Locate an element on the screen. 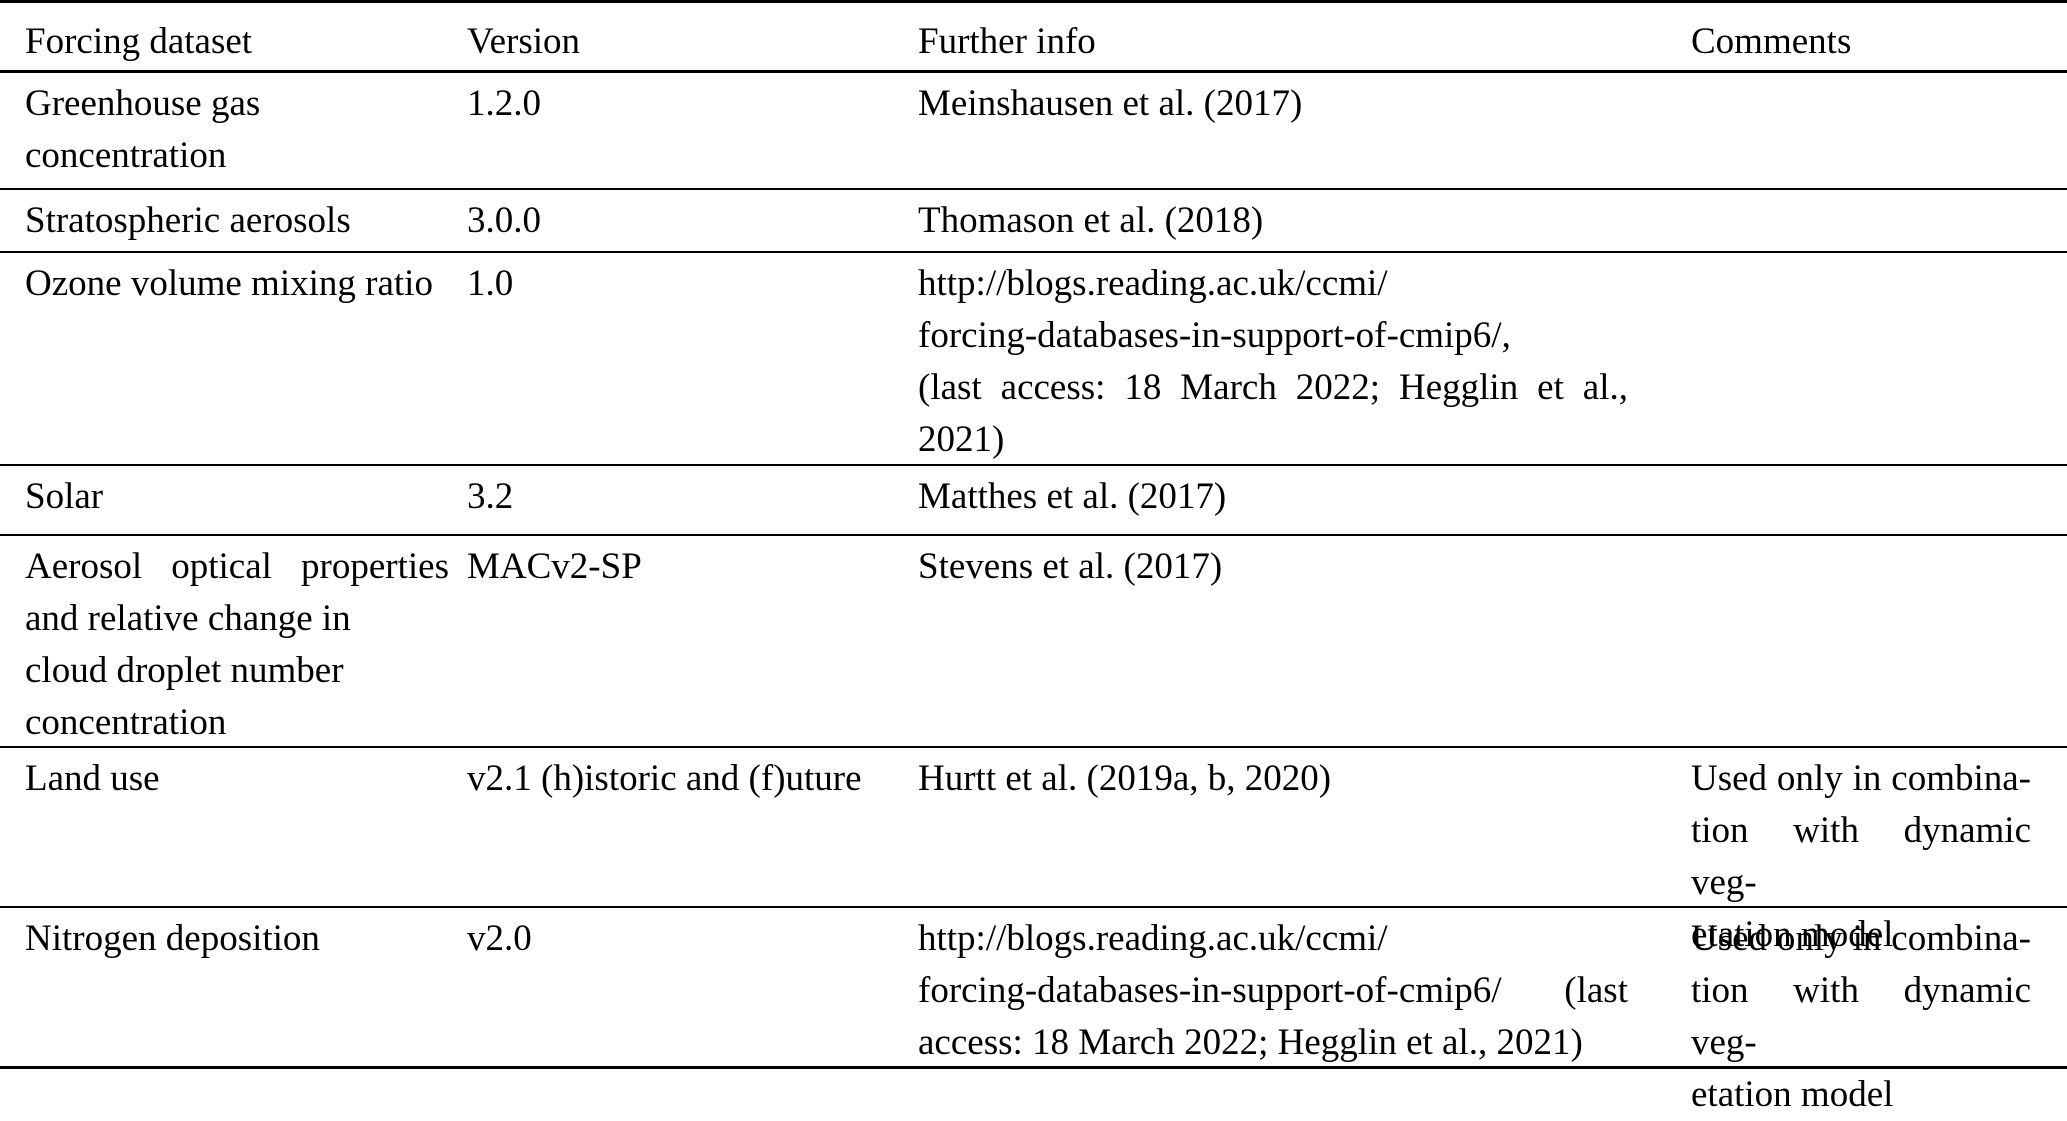 Image resolution: width=2067 pixels, height=1121 pixels. cell-line: 3.2 is located at coordinates (490, 496).